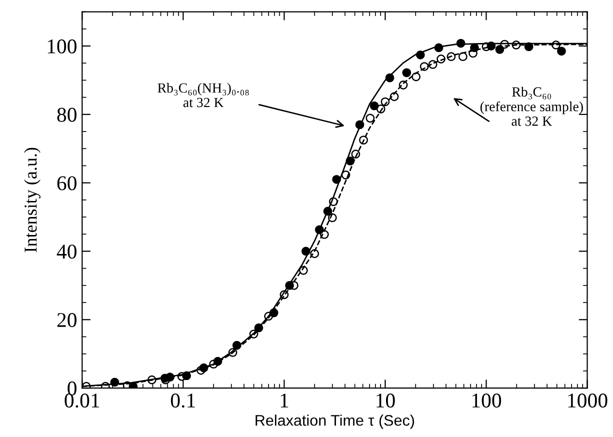 The width and height of the screenshot is (613, 437). What do you see at coordinates (182, 401) in the screenshot?
I see `x-tick-label: 0.1` at bounding box center [182, 401].